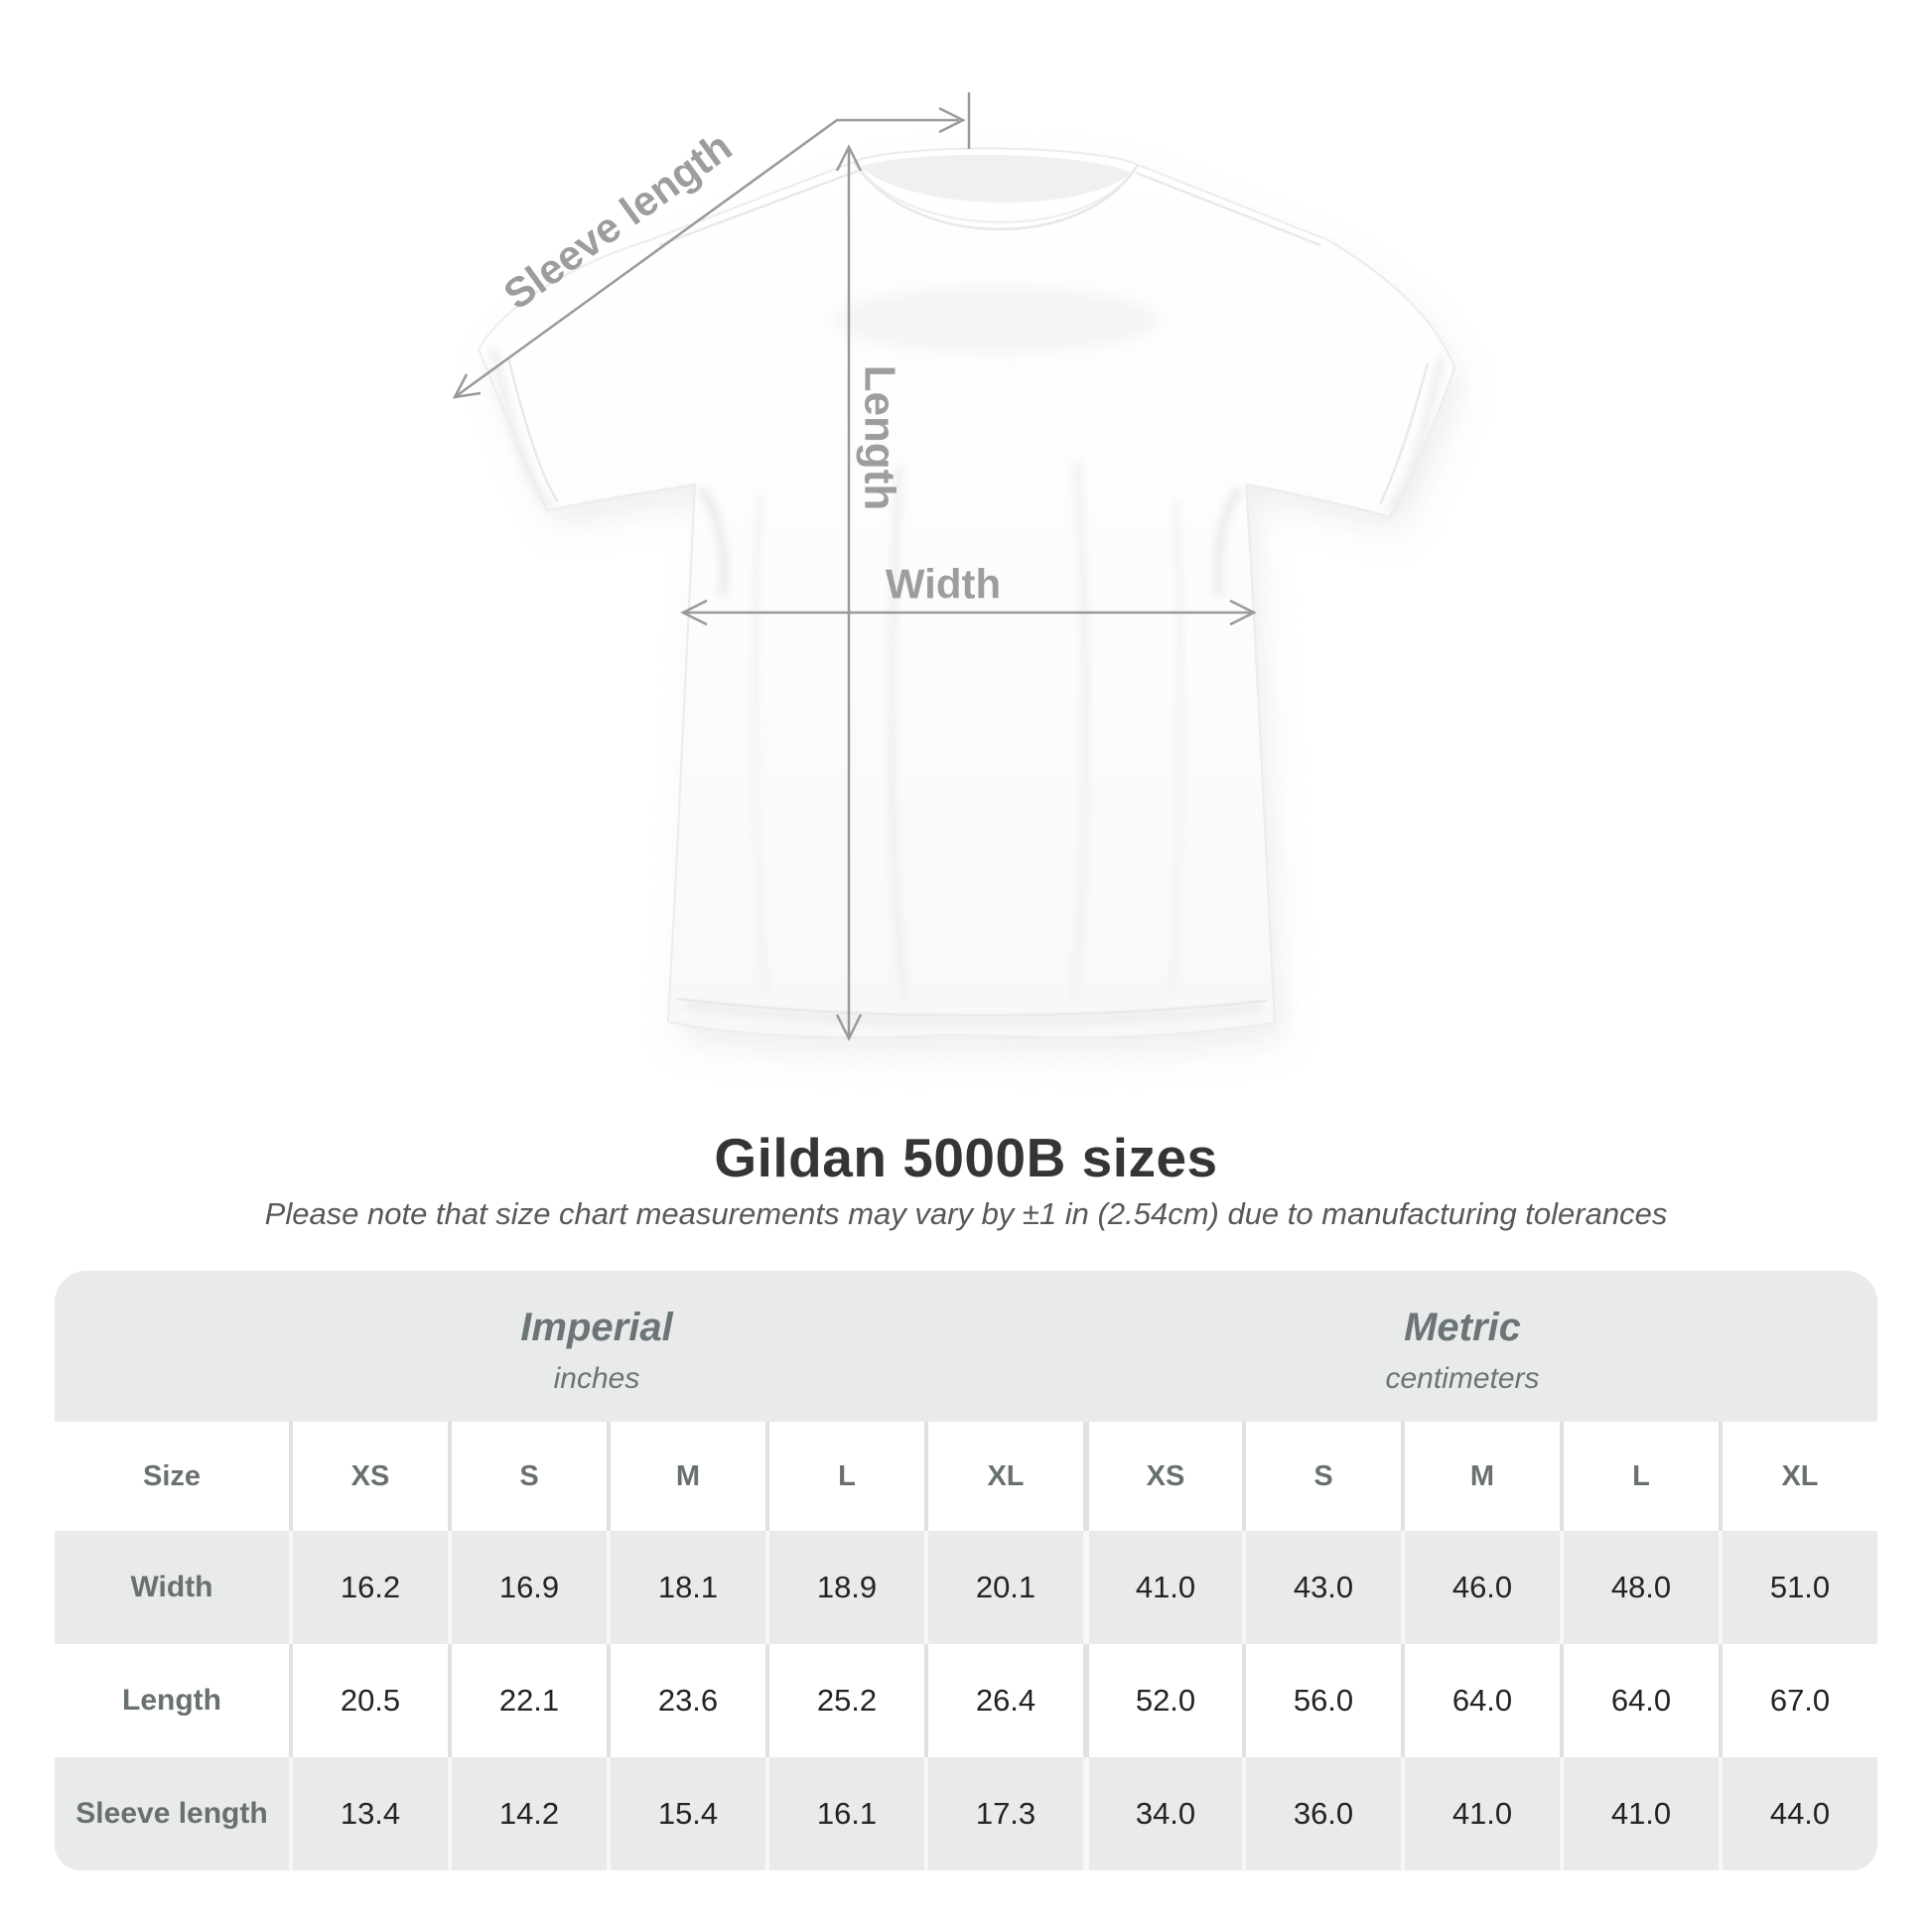  I want to click on sleeve-imperial-m: 15.4, so click(686, 1814).